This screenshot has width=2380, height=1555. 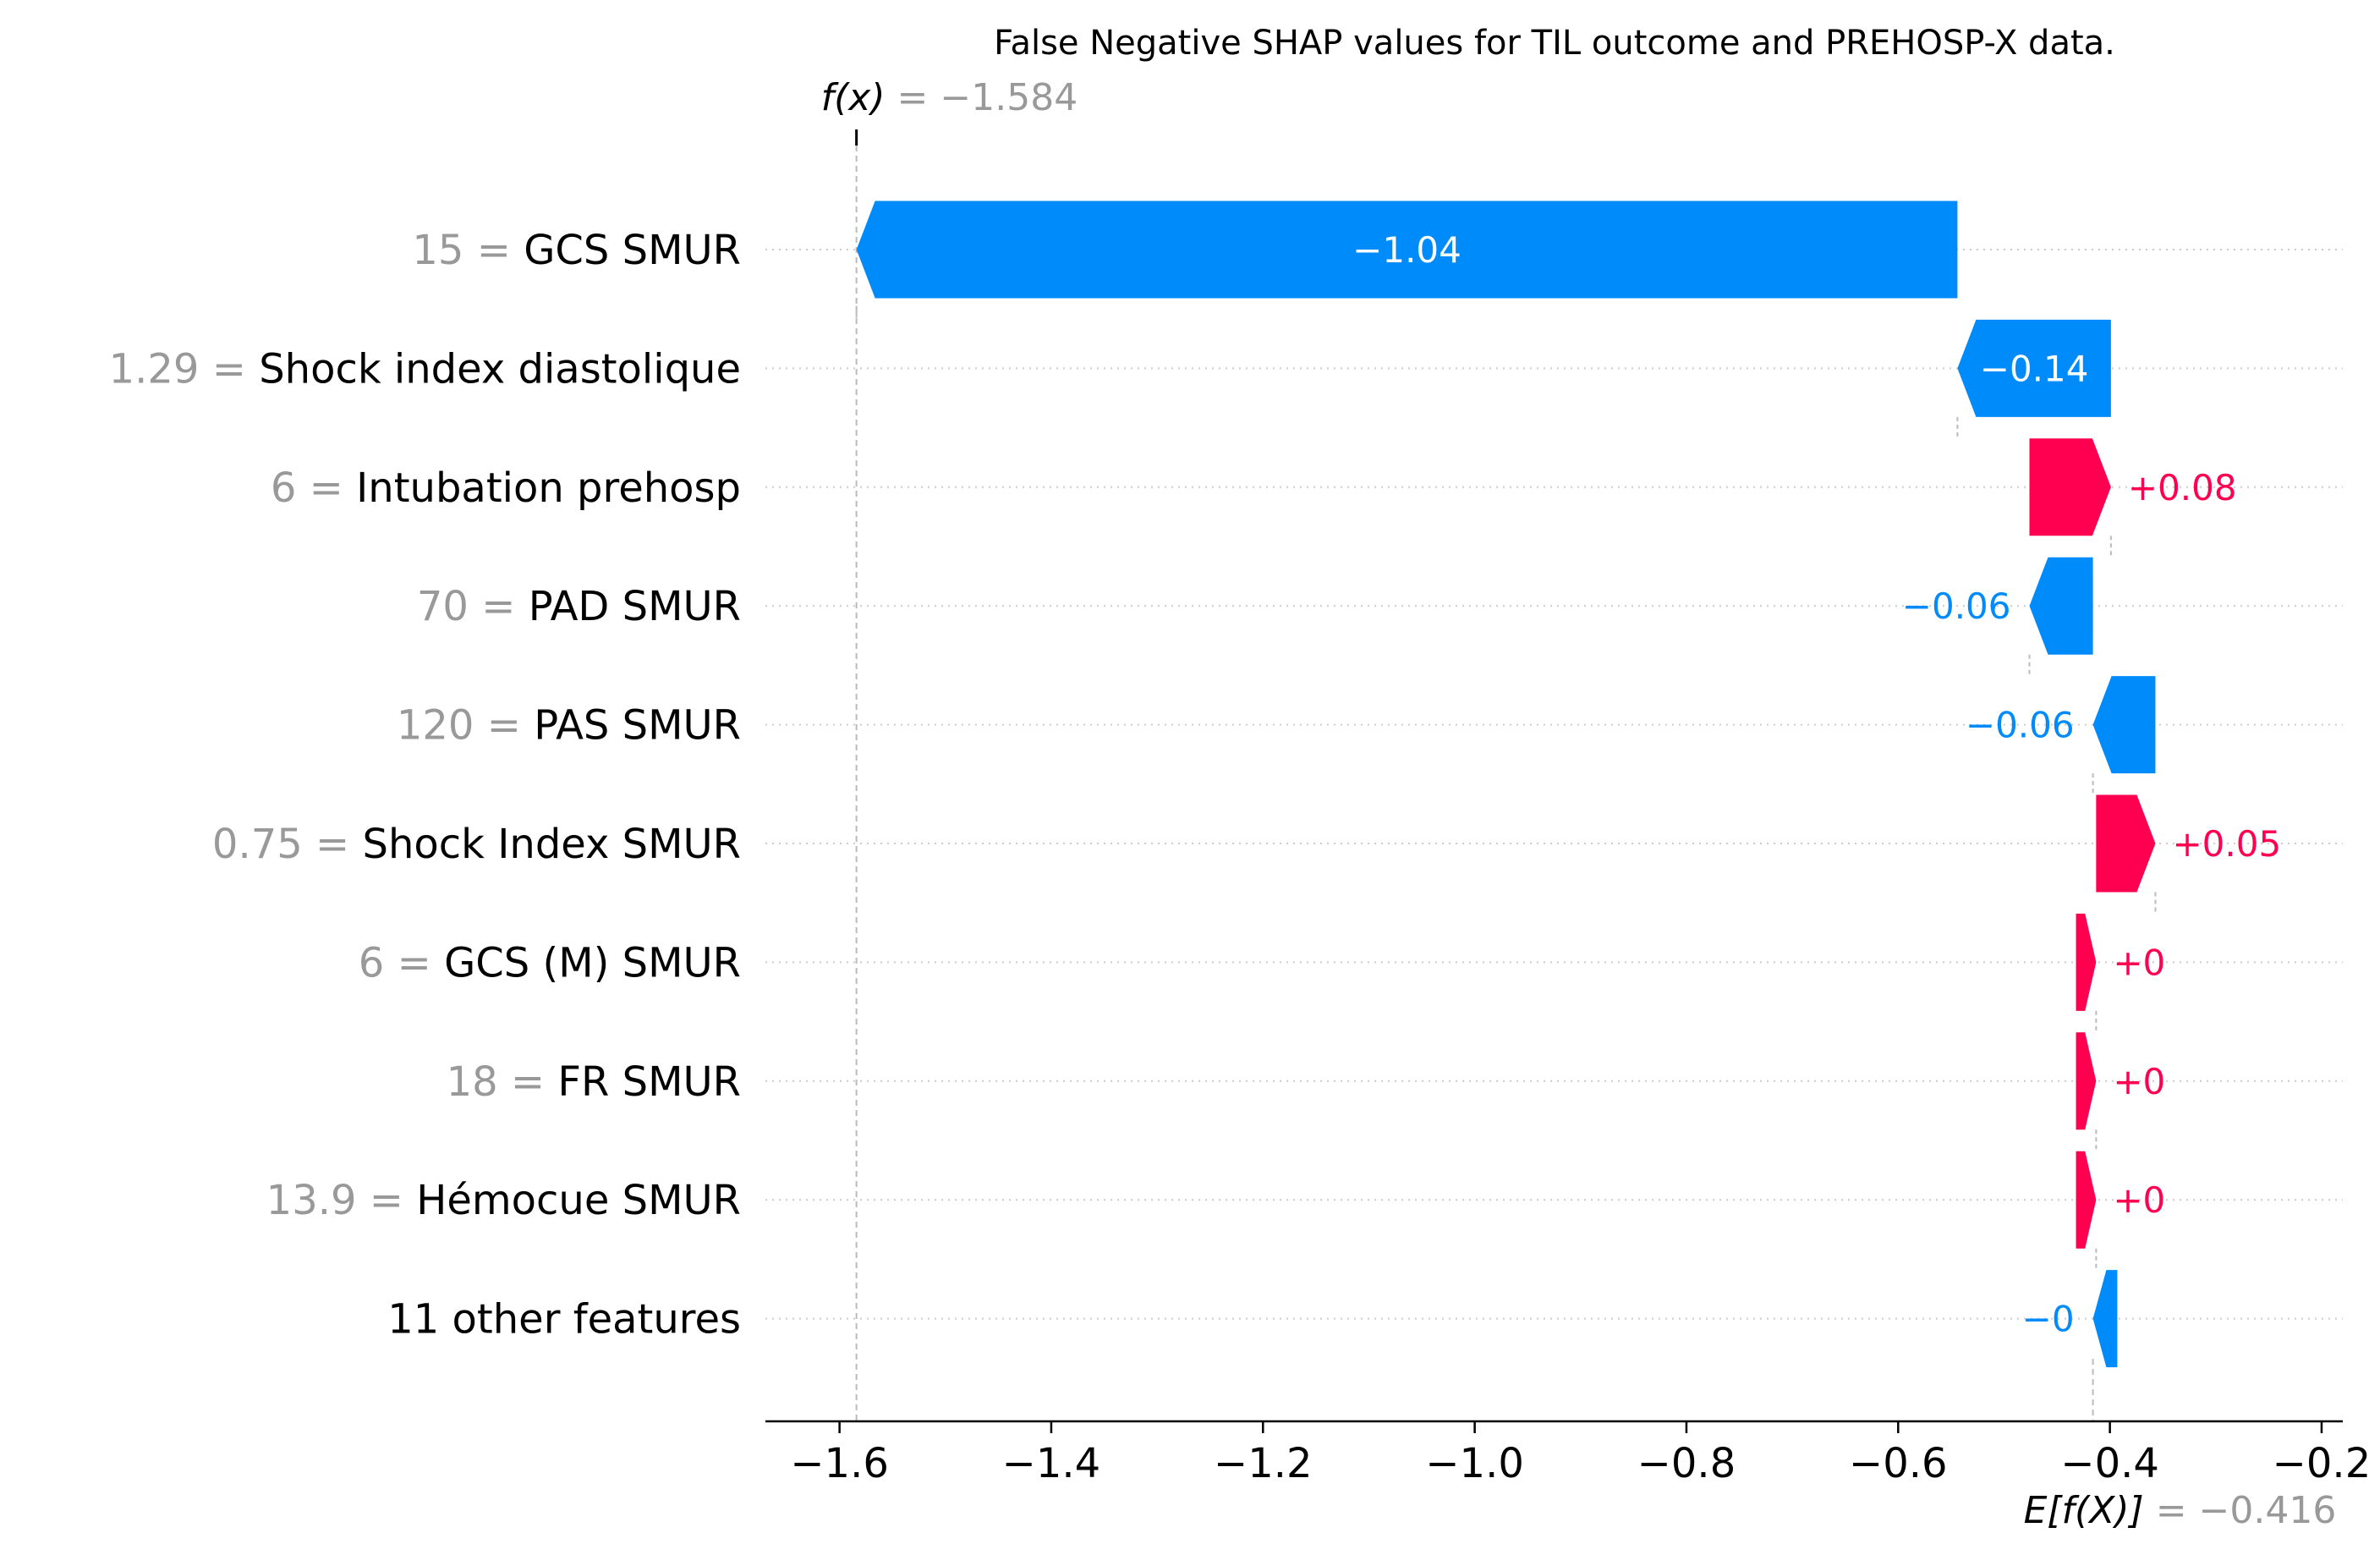 I want to click on ex-annotation: E[f(X)] = −0.416, so click(x=2180, y=1510).